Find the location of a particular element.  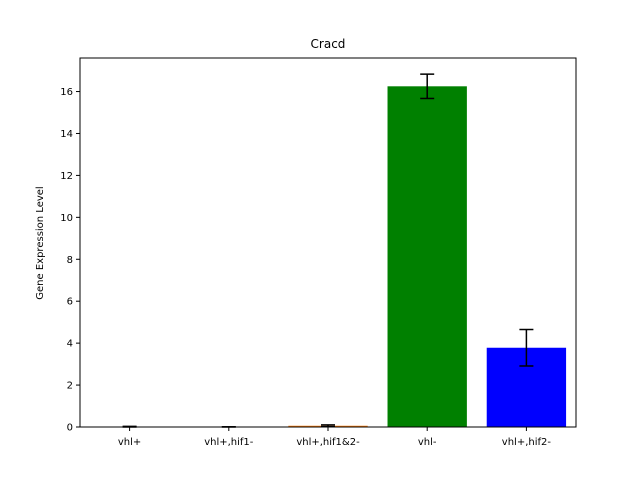

x-ticks-group: vhl+ vhl+,hif1- vhl+,hif1&2- vhl-vhl+,hif2- is located at coordinates (335, 437).